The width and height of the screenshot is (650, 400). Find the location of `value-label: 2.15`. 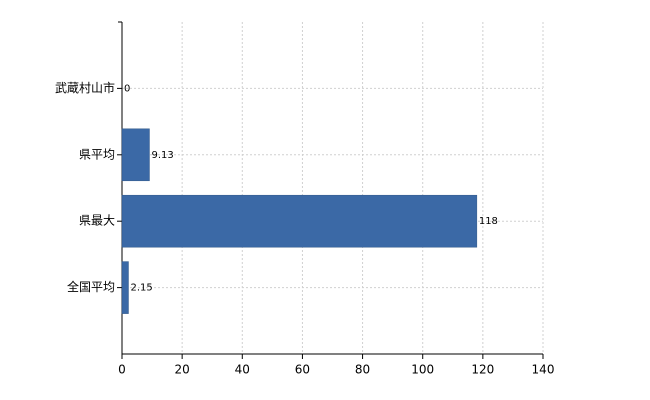

value-label: 2.15 is located at coordinates (141, 288).